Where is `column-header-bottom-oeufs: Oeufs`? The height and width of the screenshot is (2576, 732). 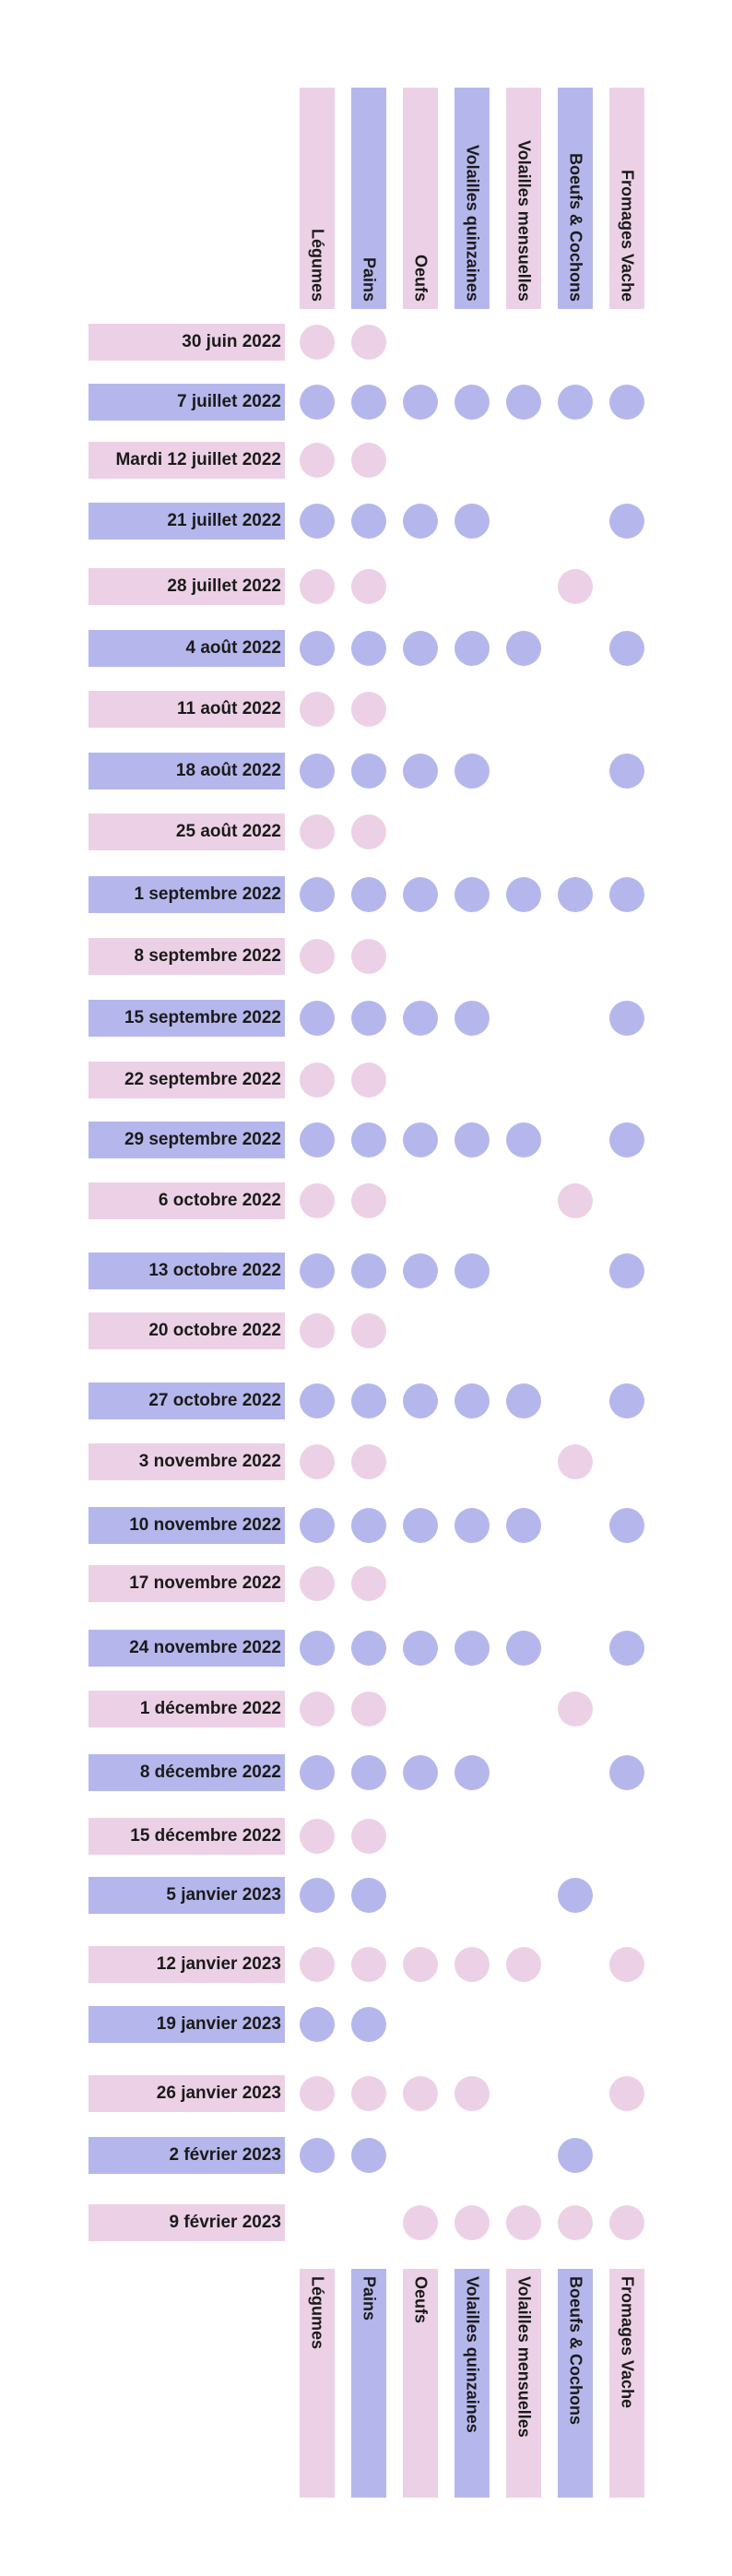 column-header-bottom-oeufs: Oeufs is located at coordinates (420, 2383).